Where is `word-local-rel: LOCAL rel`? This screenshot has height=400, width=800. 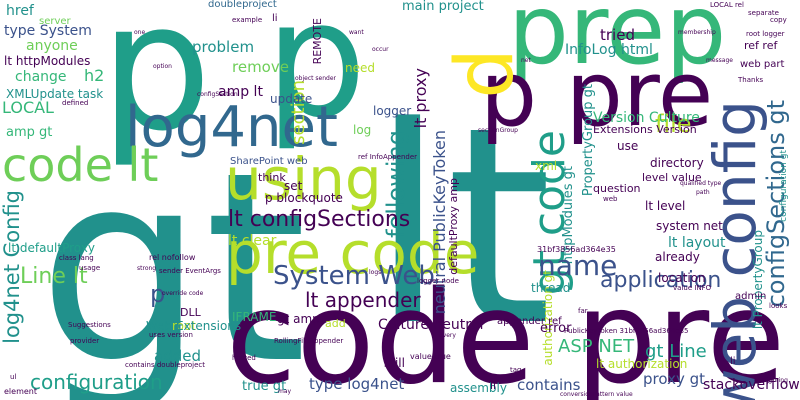 word-local-rel: LOCAL rel is located at coordinates (727, 5).